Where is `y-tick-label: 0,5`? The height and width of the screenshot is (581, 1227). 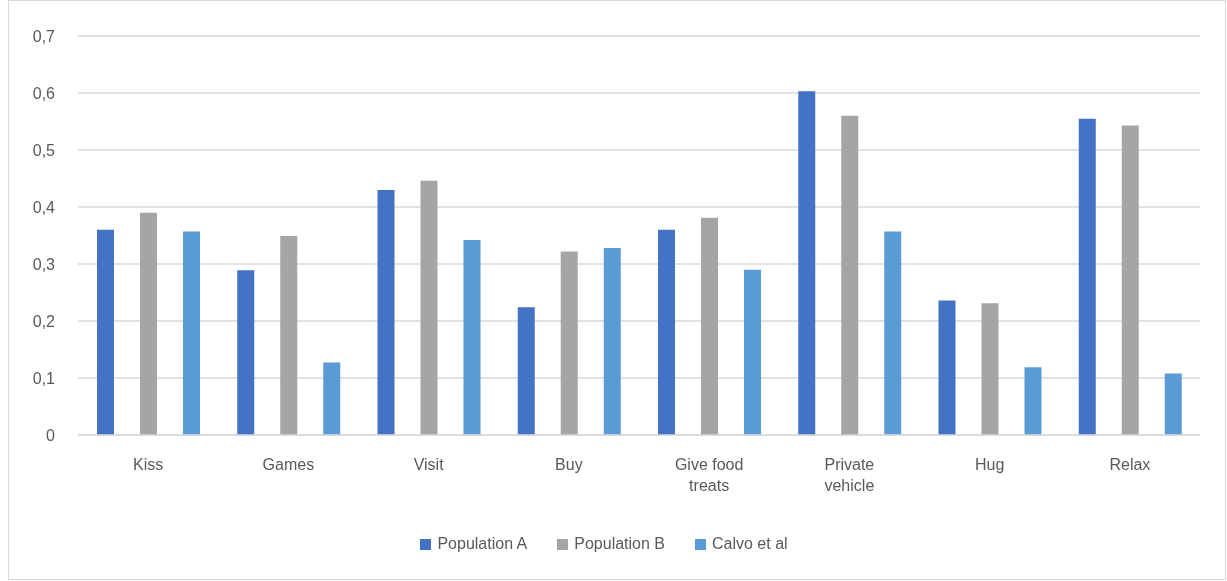
y-tick-label: 0,5 is located at coordinates (44, 150).